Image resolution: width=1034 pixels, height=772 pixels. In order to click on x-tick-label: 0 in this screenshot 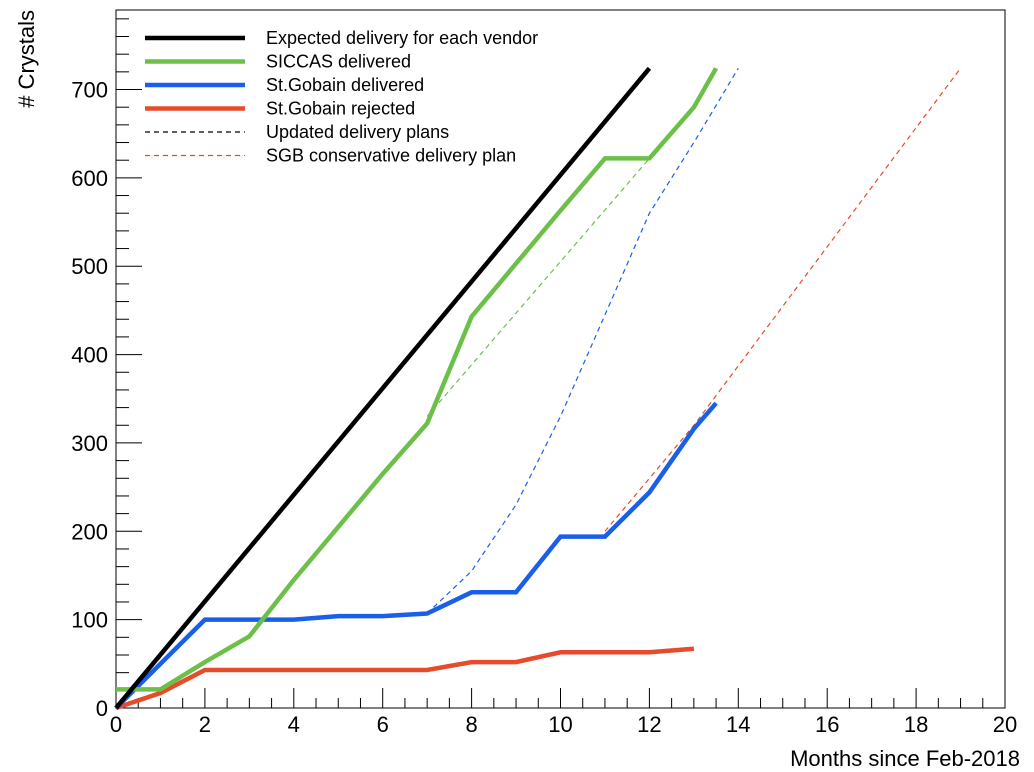, I will do `click(116, 724)`.